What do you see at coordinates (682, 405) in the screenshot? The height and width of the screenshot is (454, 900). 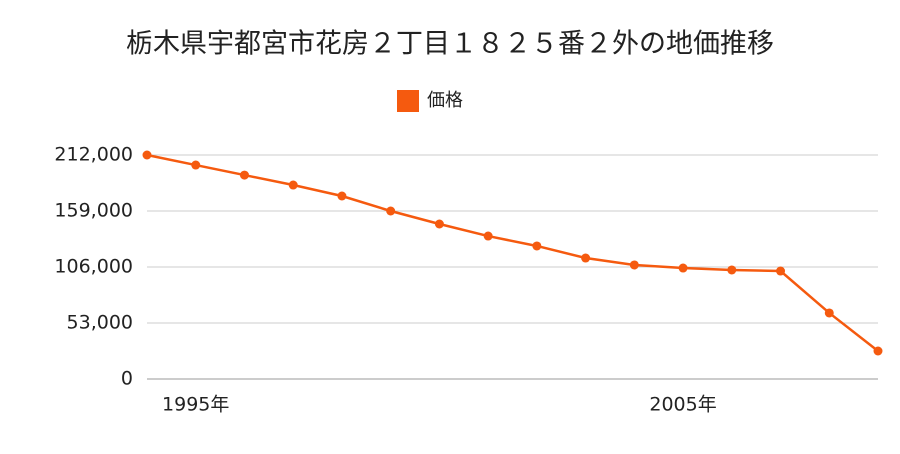 I see `x-tick-label: 2005年` at bounding box center [682, 405].